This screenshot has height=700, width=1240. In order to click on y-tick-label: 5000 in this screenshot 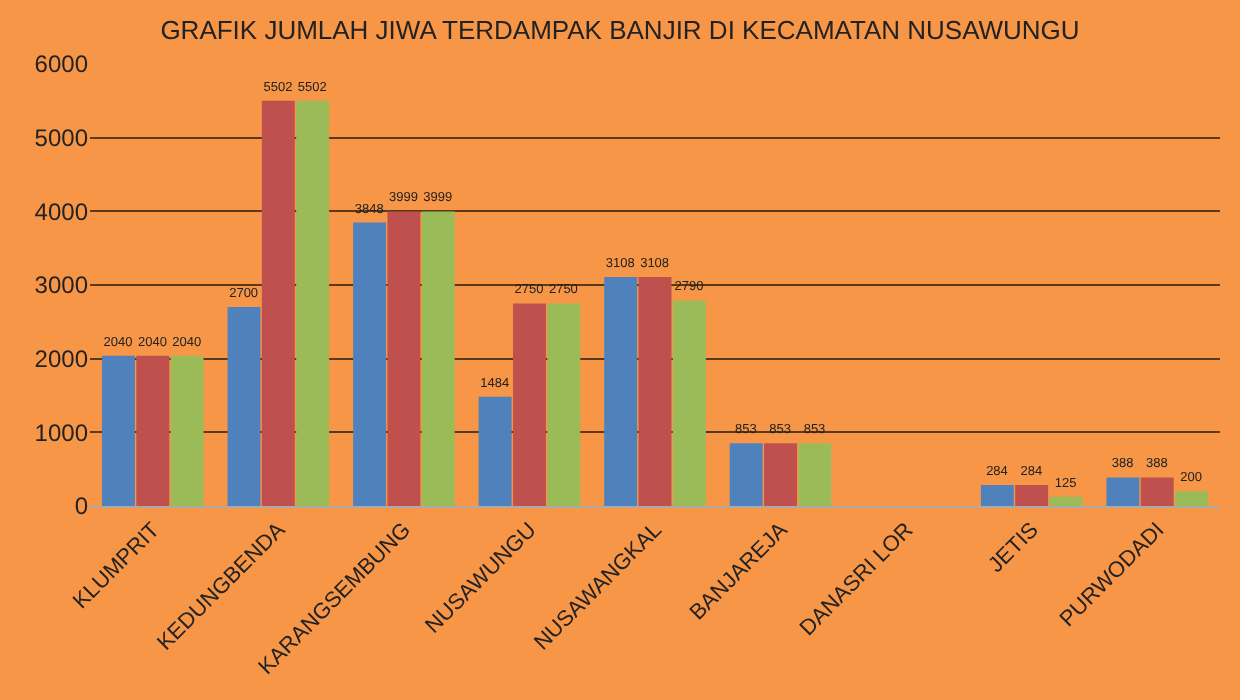, I will do `click(61, 138)`.